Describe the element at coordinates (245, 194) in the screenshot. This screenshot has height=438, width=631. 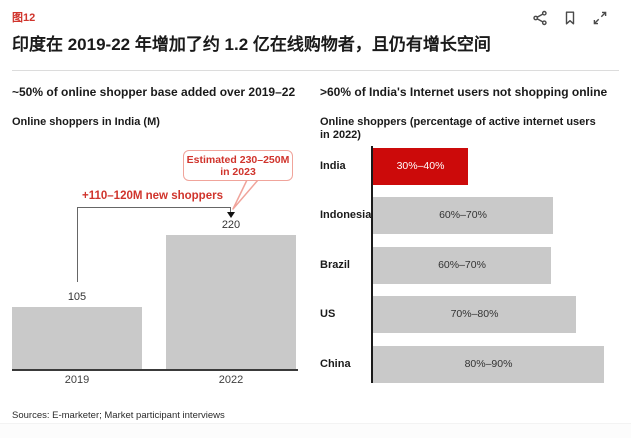
I see `callout-tail` at that location.